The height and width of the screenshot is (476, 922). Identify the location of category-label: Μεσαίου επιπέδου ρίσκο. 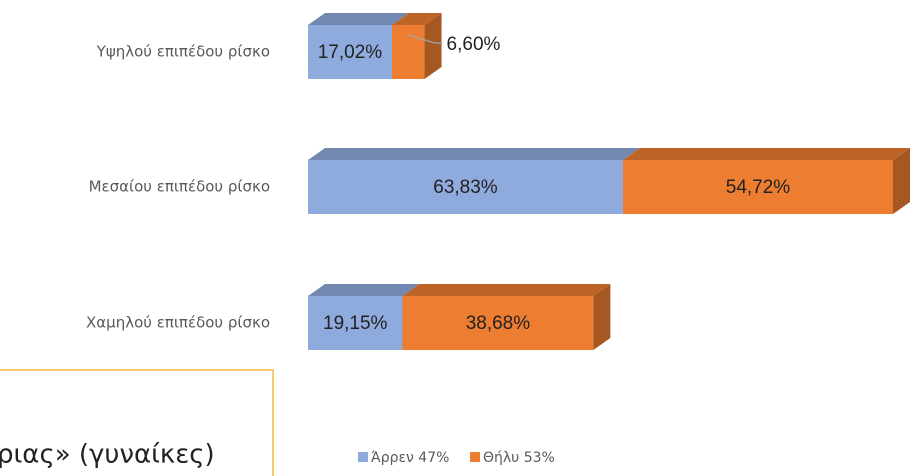
(179, 187).